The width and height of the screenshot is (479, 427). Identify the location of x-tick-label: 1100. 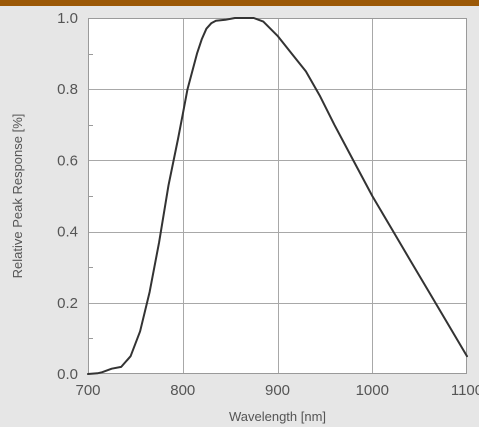
(465, 390).